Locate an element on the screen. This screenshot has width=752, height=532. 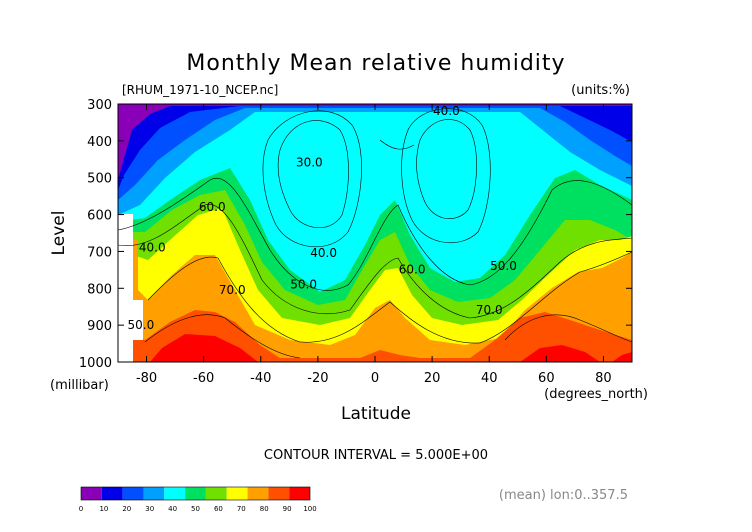
y-tick-label: 300 is located at coordinates (99, 105).